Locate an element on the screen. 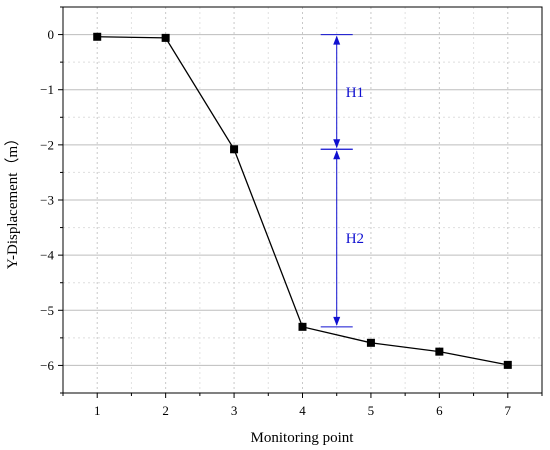  y-tick-label: −4 is located at coordinates (47, 255).